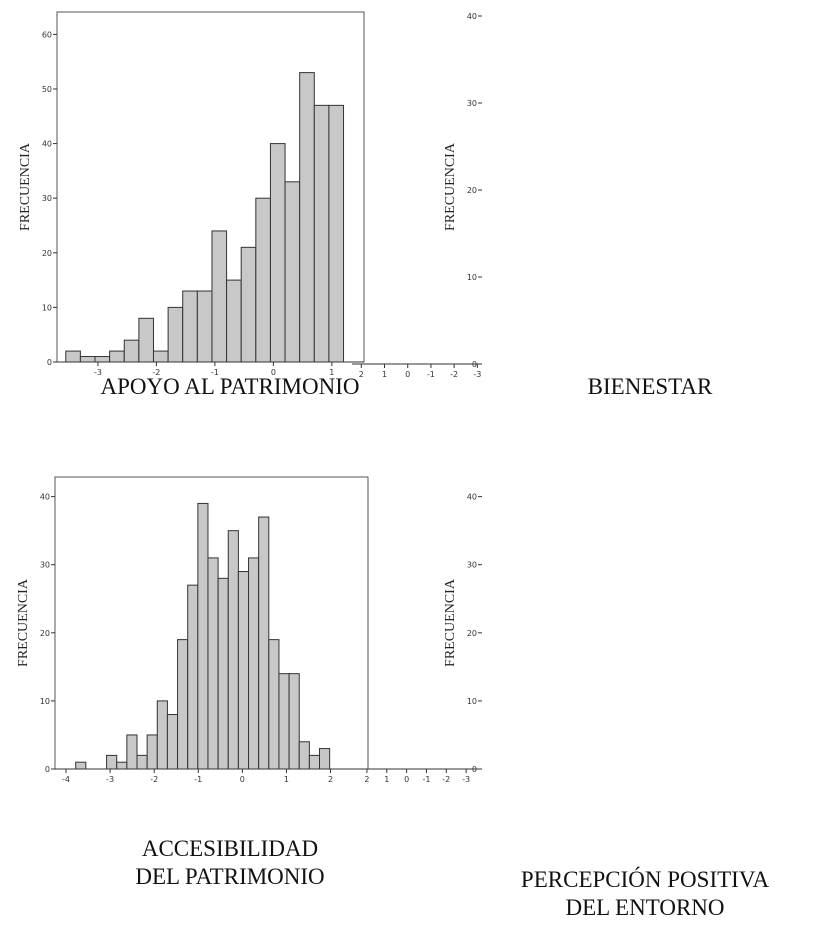 The width and height of the screenshot is (840, 927). I want to click on chart-title-line-1: ACCESIBILIDAD, so click(230, 848).